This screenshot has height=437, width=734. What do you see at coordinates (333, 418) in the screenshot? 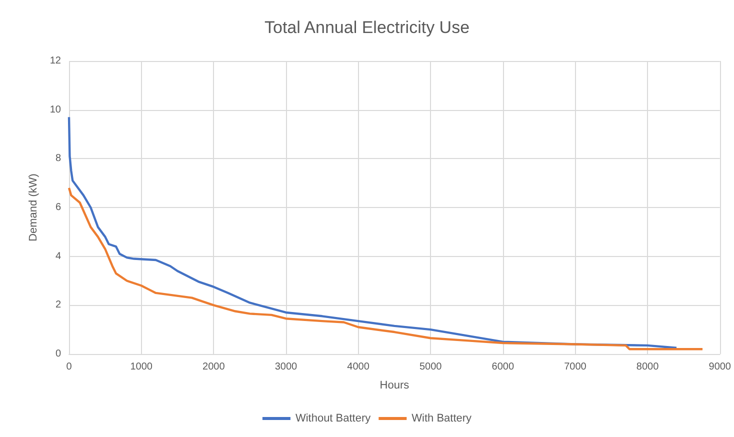
I see `legend-label: Without Battery` at bounding box center [333, 418].